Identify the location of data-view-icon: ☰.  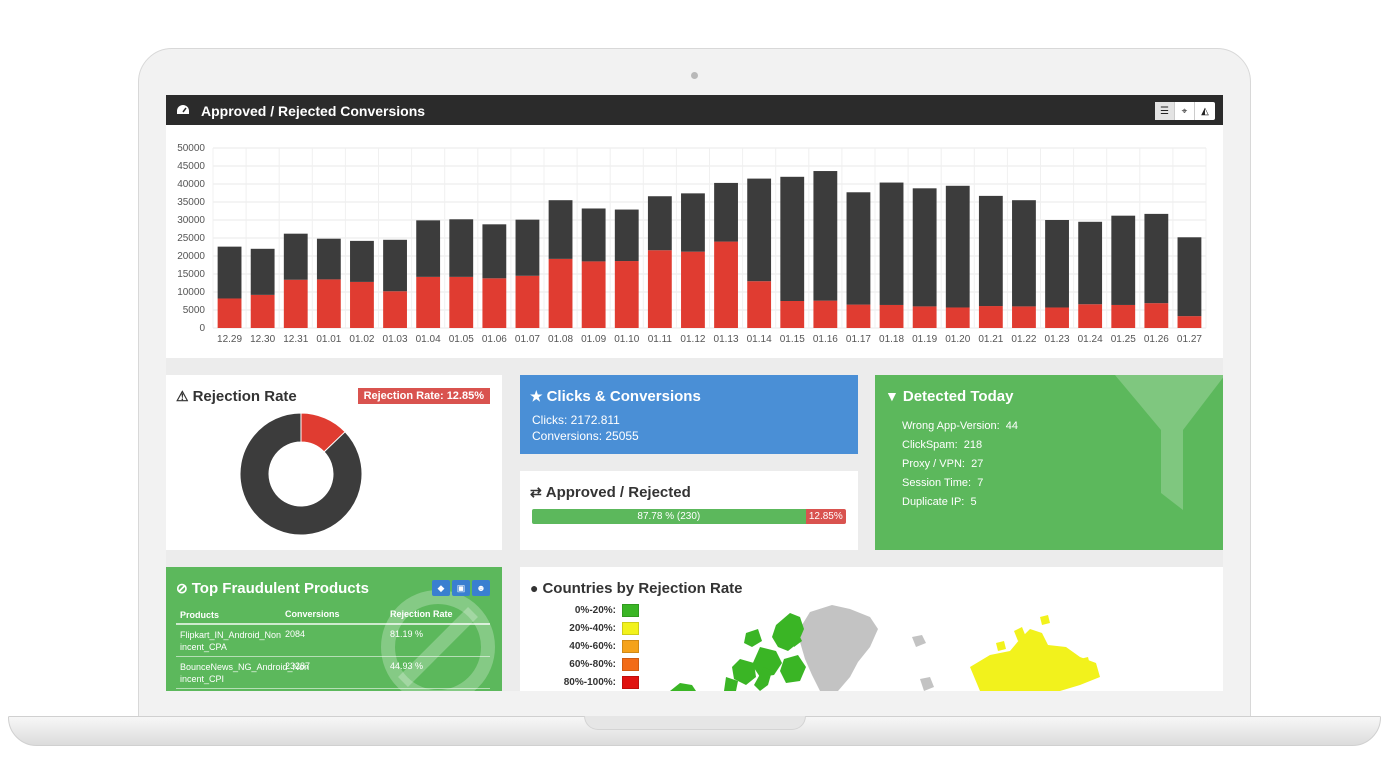
(1165, 111).